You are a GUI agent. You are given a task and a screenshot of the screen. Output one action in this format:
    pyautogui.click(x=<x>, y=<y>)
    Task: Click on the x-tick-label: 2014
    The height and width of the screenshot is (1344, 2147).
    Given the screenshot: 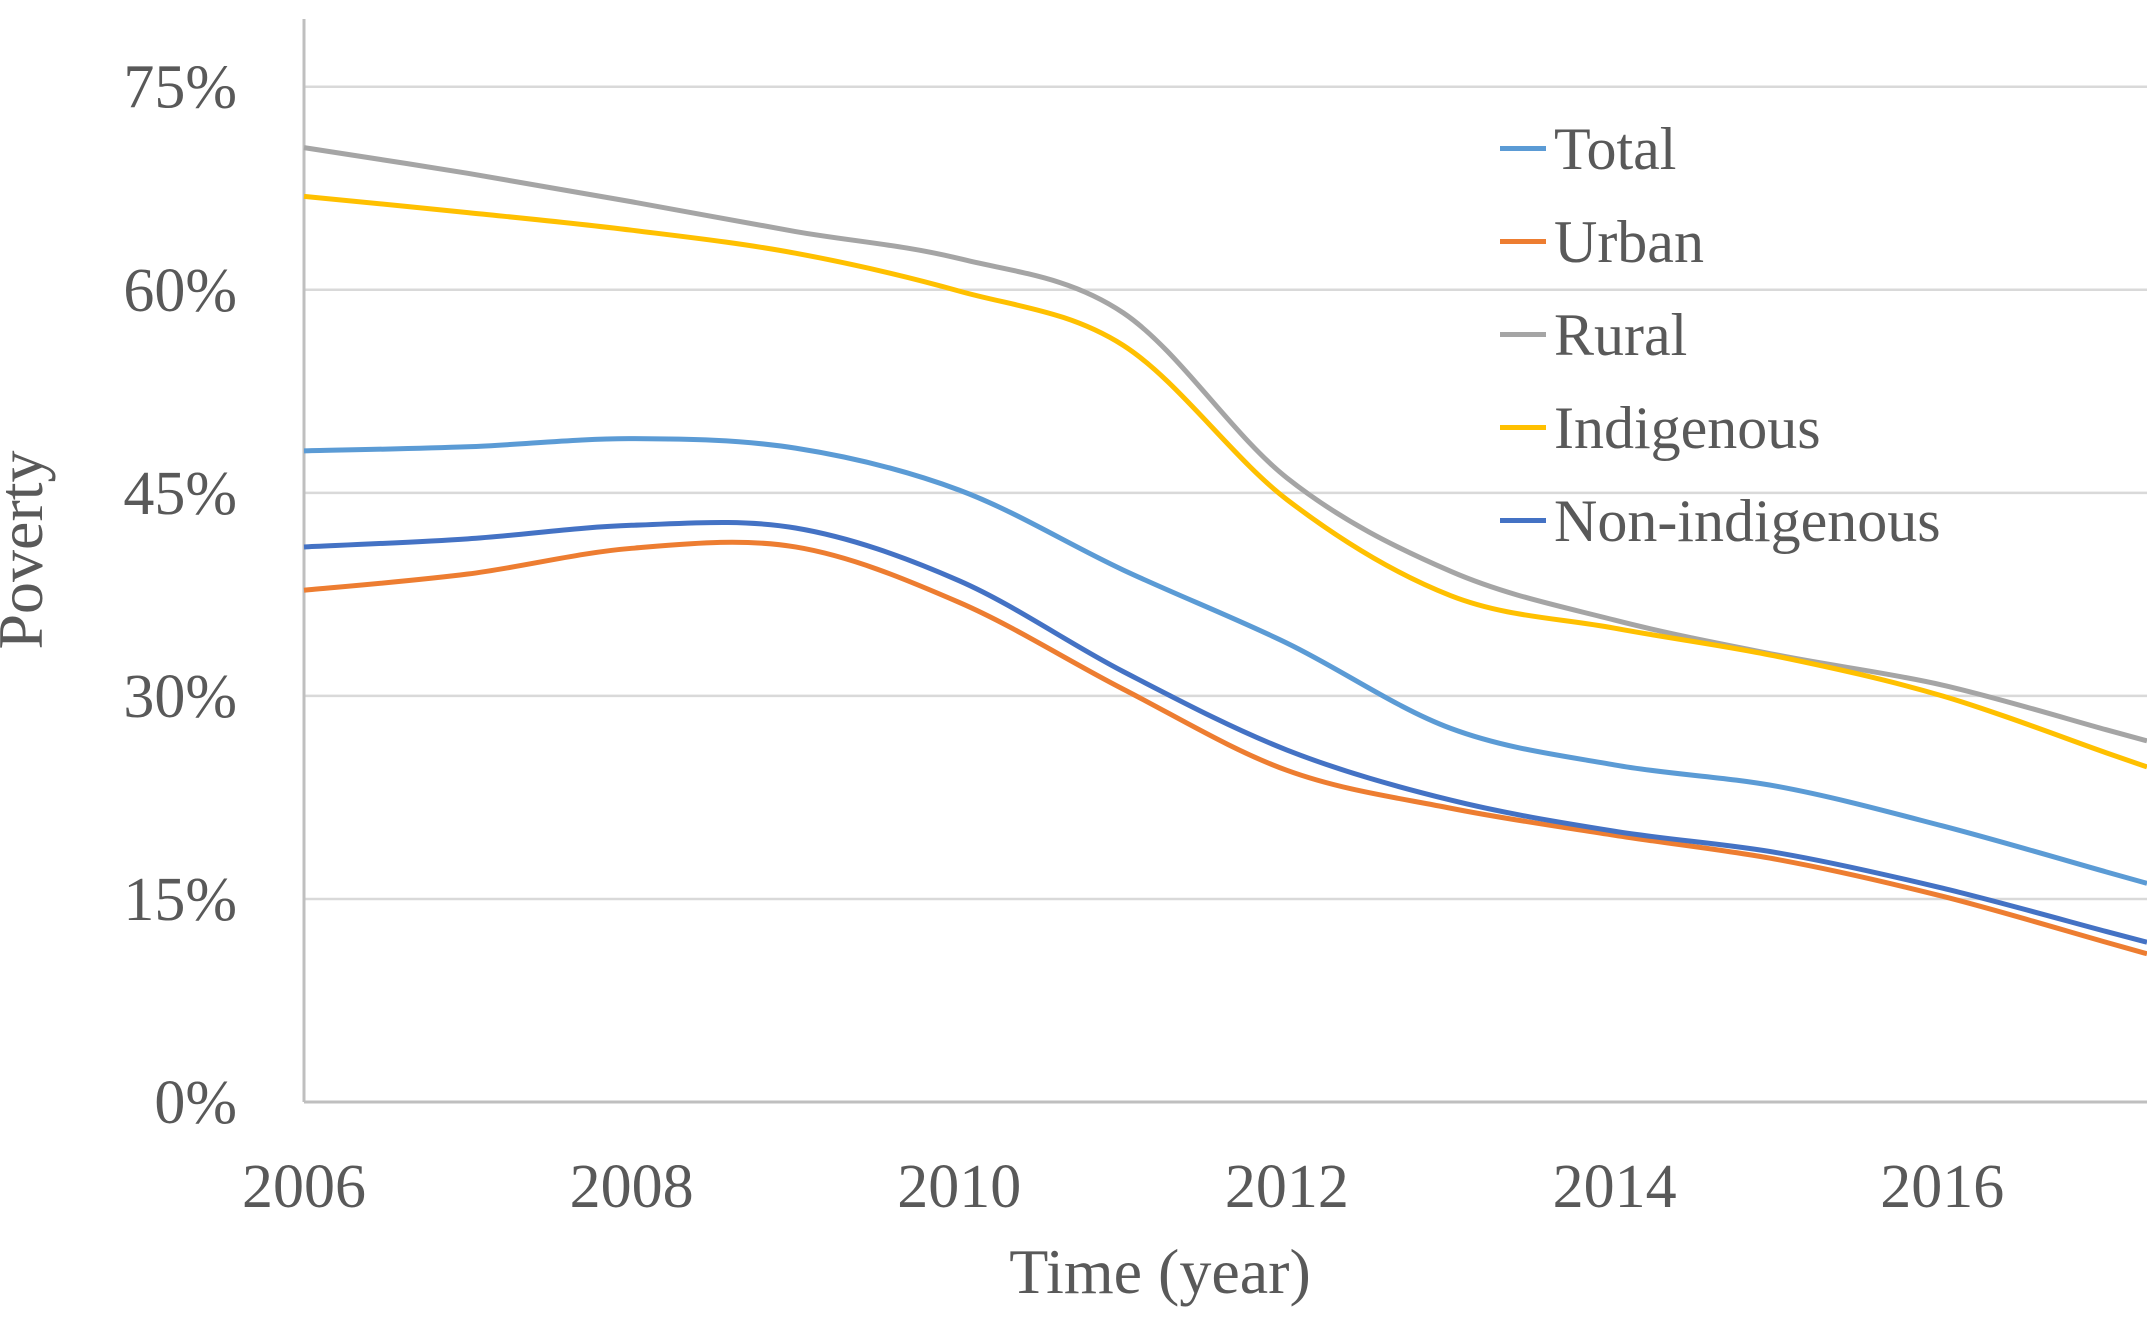 What is the action you would take?
    pyautogui.click(x=1615, y=1187)
    